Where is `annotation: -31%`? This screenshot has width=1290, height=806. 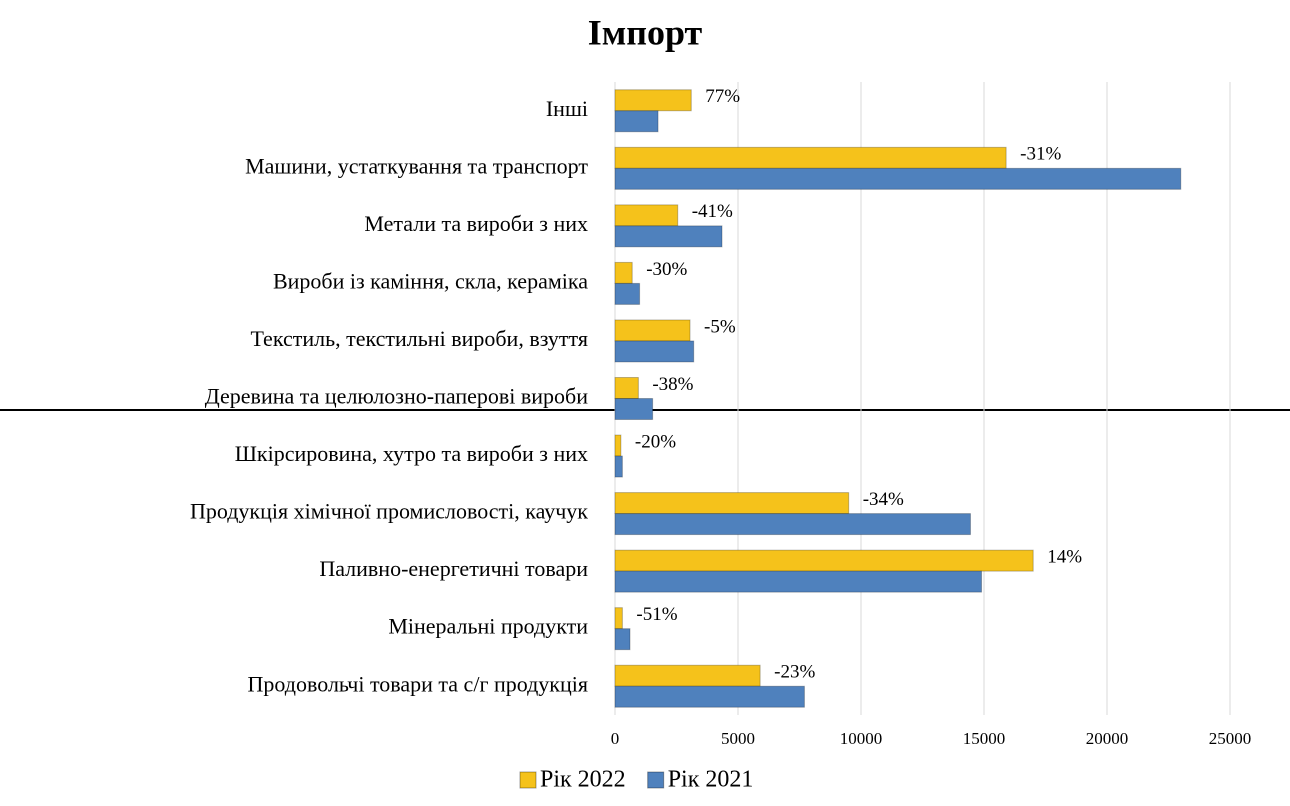 annotation: -31% is located at coordinates (1040, 154).